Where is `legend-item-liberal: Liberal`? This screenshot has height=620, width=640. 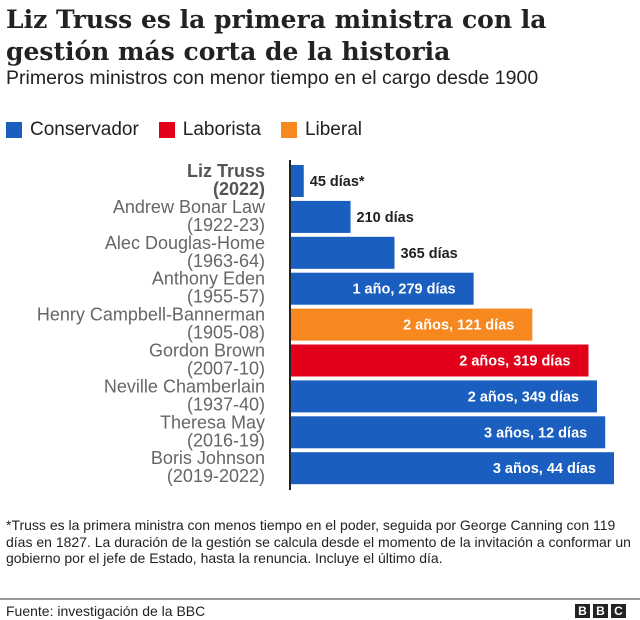 legend-item-liberal: Liberal is located at coordinates (321, 130).